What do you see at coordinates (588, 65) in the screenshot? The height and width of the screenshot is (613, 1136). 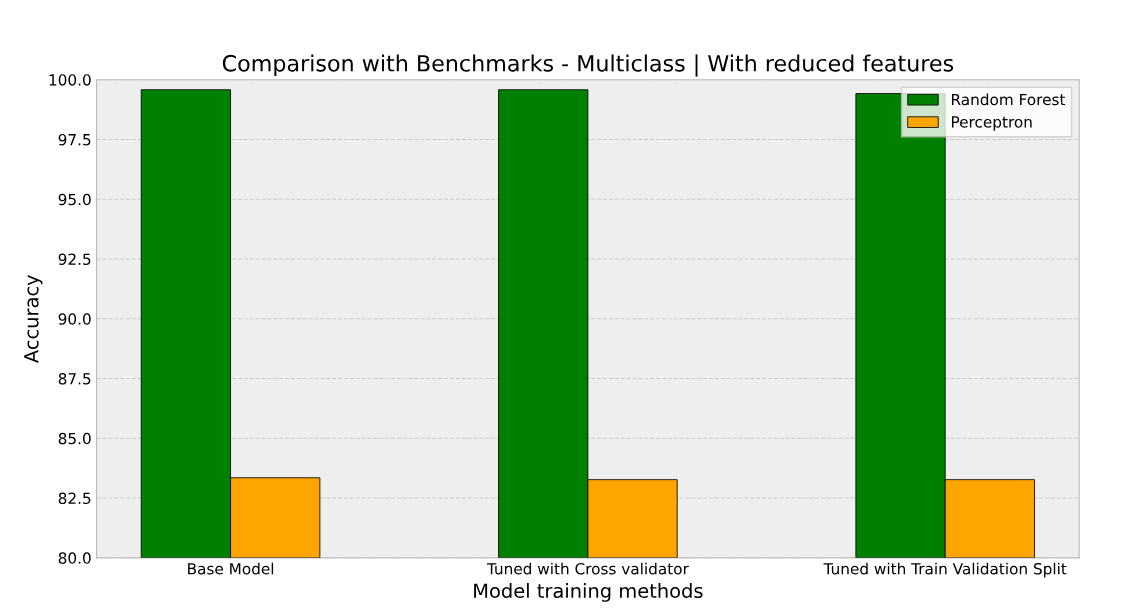 I see `chart-title: Comparison with Benchmarks - Multiclass | With reduced features` at bounding box center [588, 65].